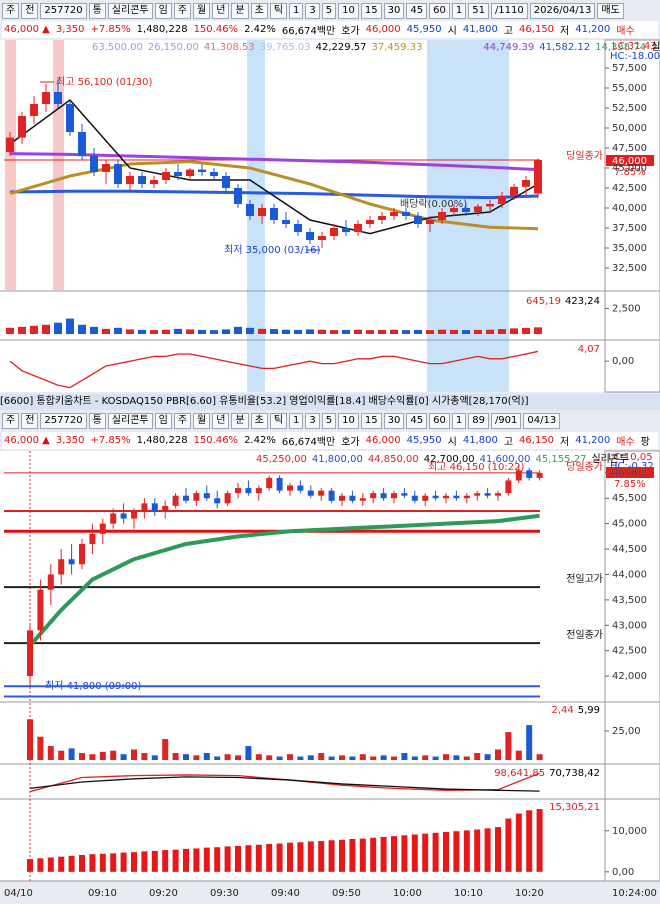 The width and height of the screenshot is (660, 904). I want to click on legend-entry: 실리콘투, so click(609, 459).